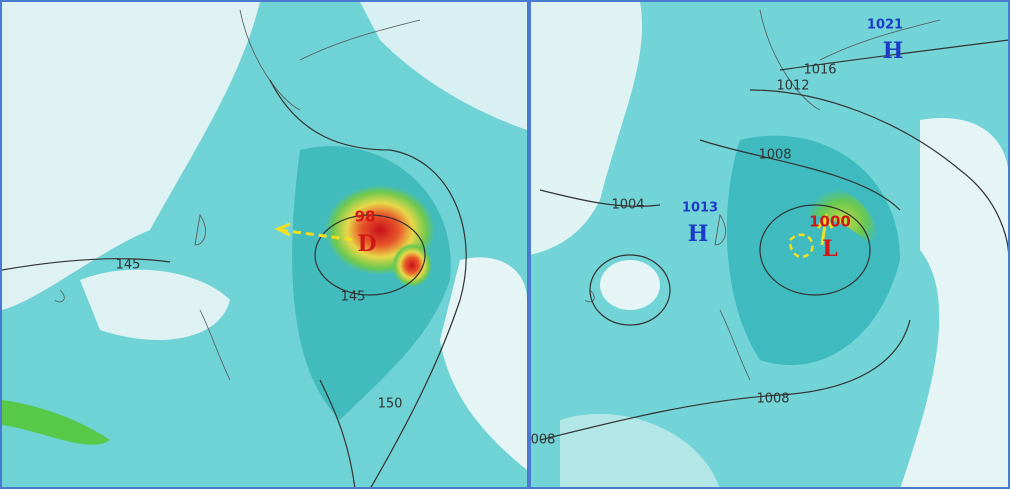 The width and height of the screenshot is (1011, 489). What do you see at coordinates (885, 25) in the screenshot?
I see `pressure-label: 1021` at bounding box center [885, 25].